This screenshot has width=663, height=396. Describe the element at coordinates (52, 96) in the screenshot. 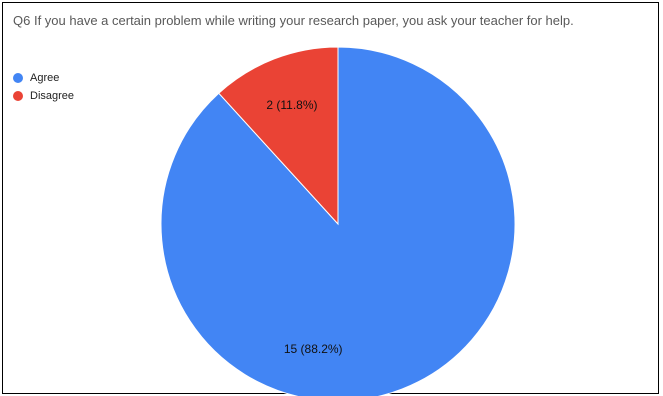

I see `legend-label-disagree: Disagree` at that location.